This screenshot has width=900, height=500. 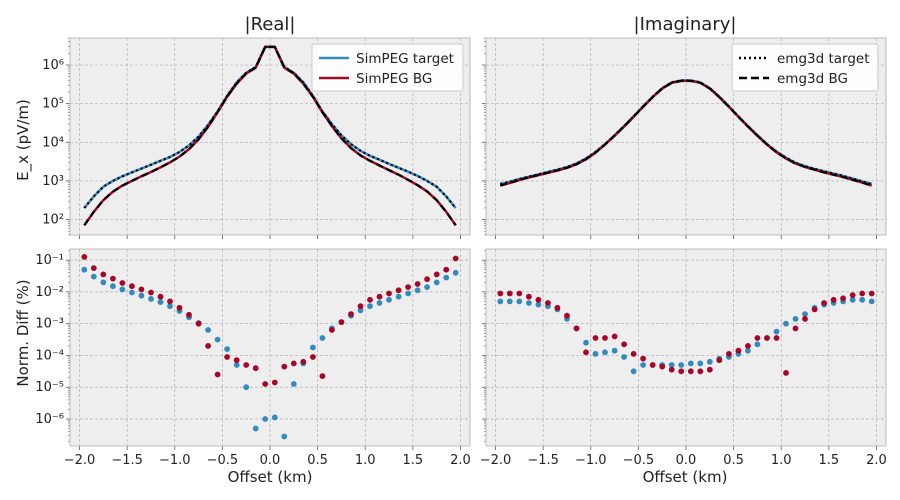 What do you see at coordinates (53, 220) in the screenshot?
I see `real-field-ytick-label: 10²` at bounding box center [53, 220].